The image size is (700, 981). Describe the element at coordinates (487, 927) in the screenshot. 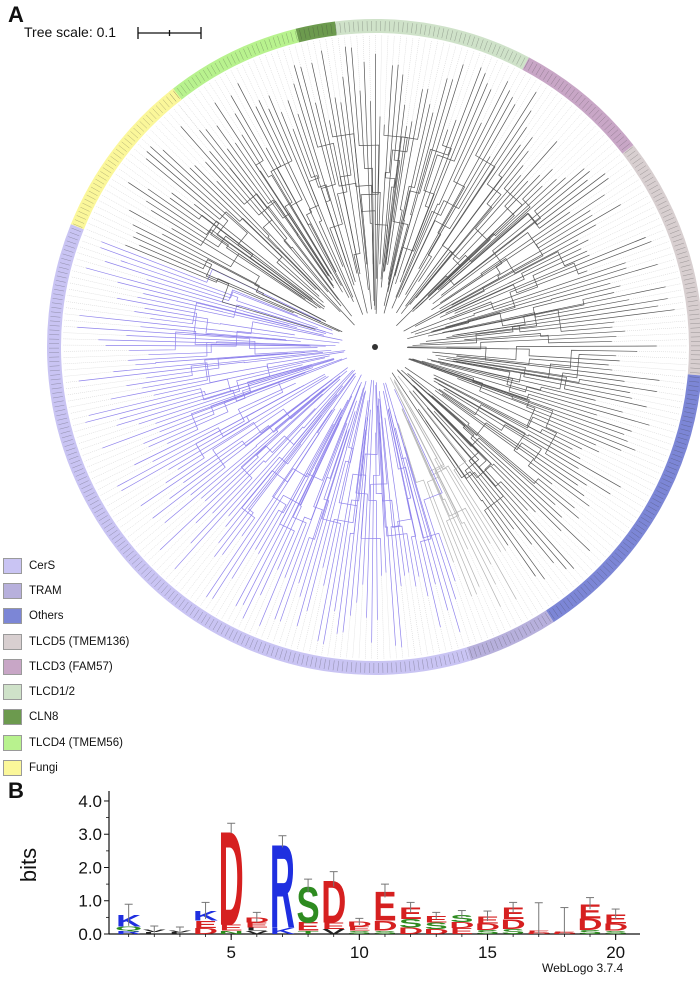

I see `logo-letter: D` at that location.